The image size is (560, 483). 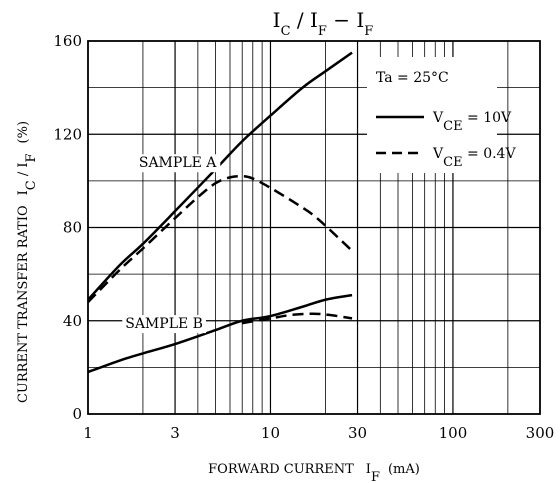 I want to click on x-tick-label: 10, so click(x=270, y=433).